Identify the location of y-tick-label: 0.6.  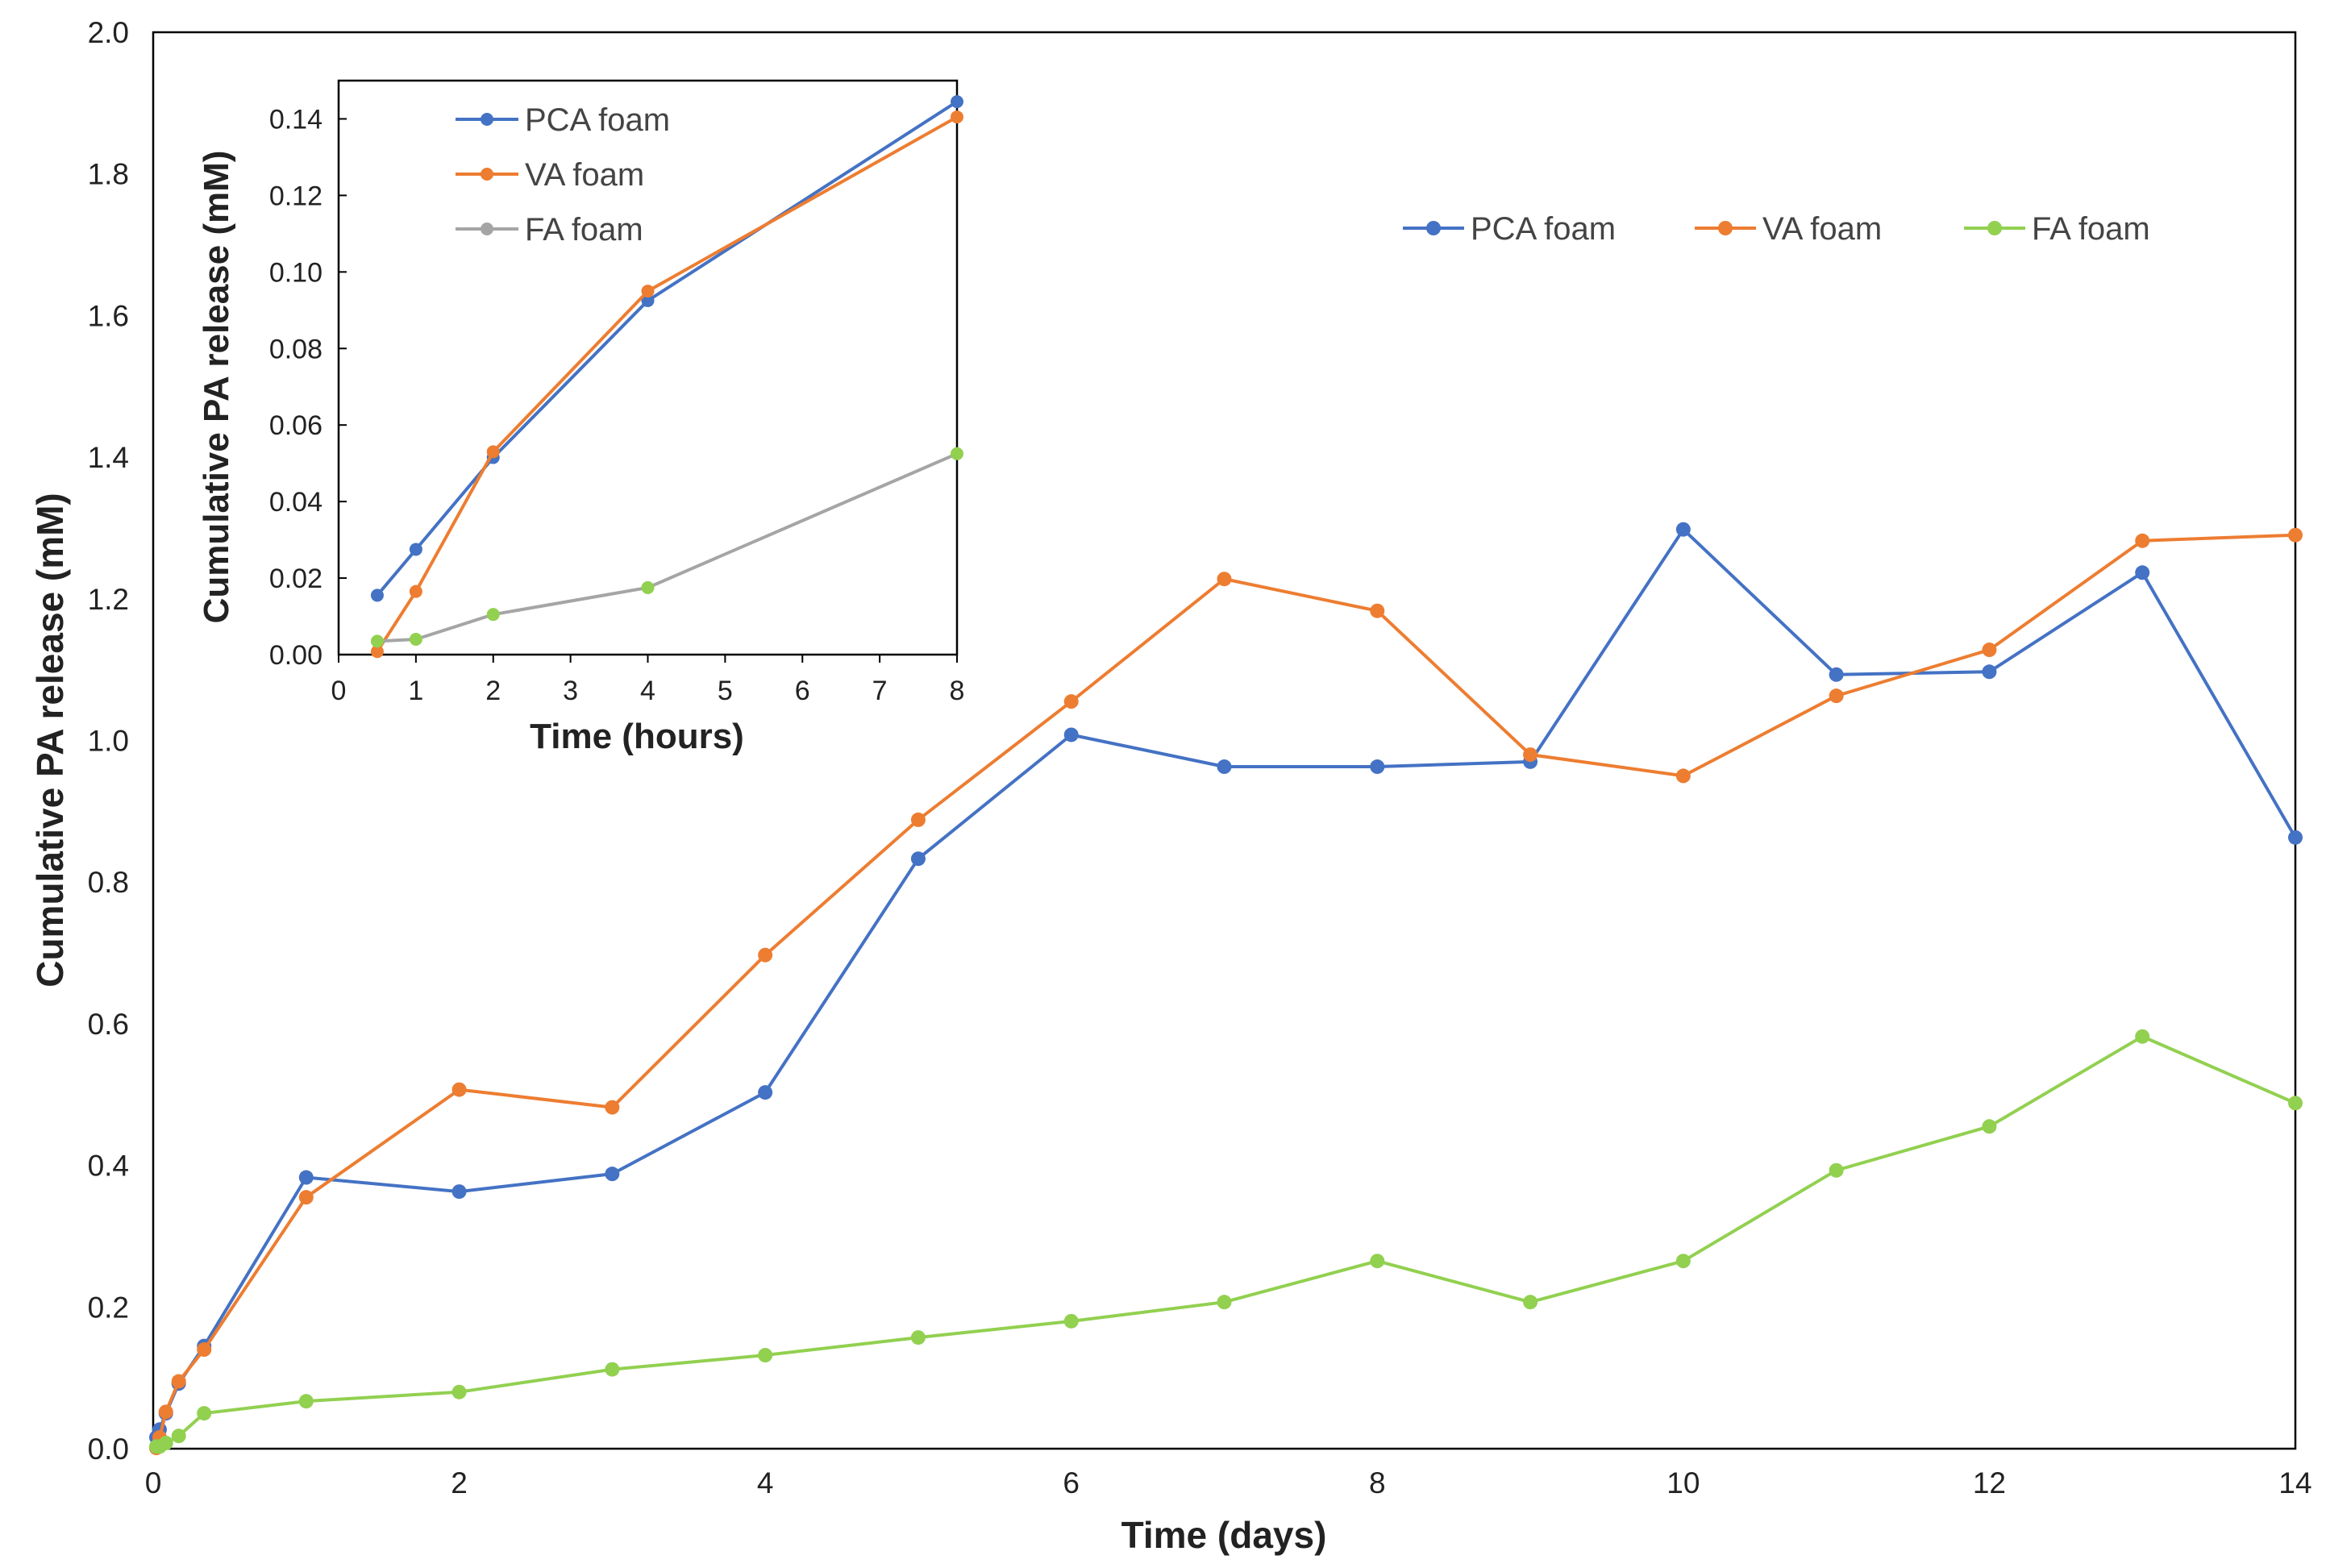
(108, 1024).